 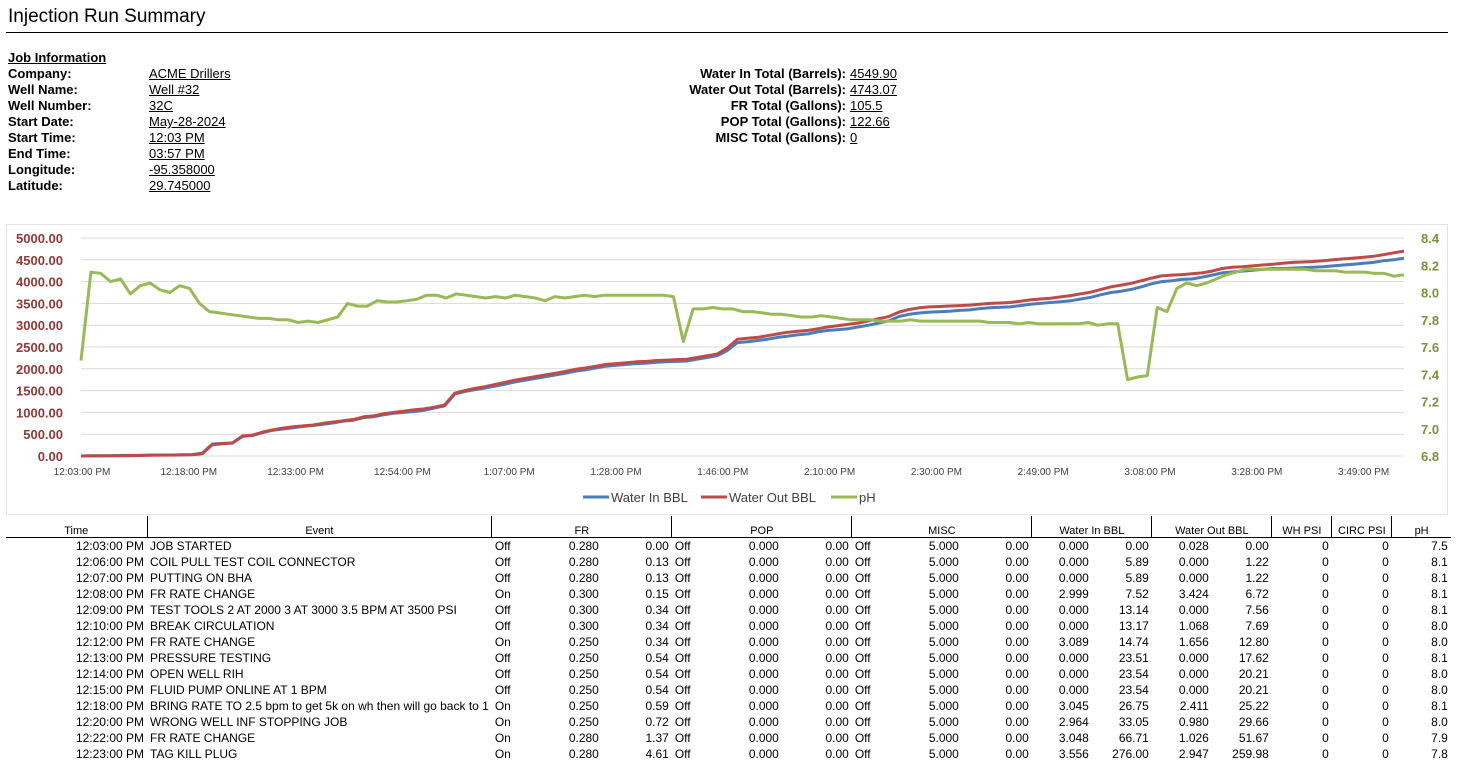 What do you see at coordinates (190, 73) in the screenshot?
I see `job-field-value: ACME Drillers` at bounding box center [190, 73].